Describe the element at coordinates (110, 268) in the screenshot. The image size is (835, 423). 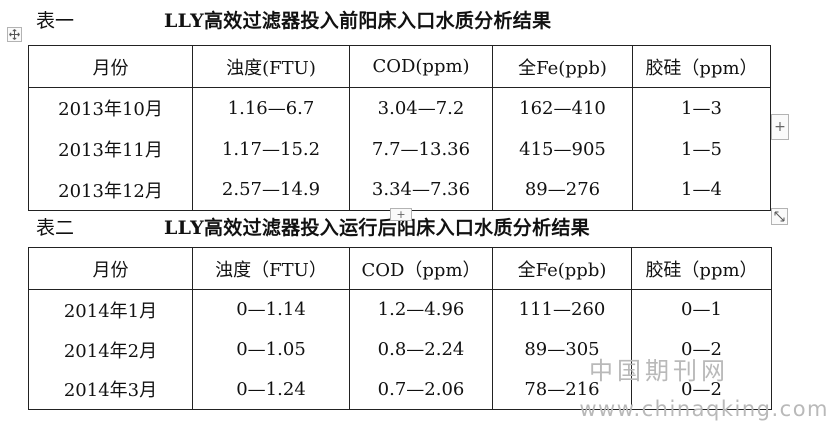
I see `table-2-header-month: 月份` at that location.